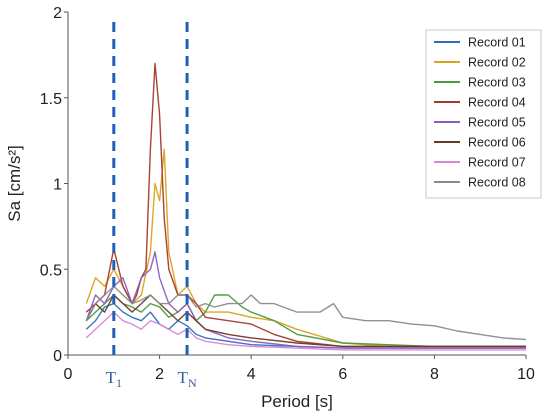 This screenshot has height=417, width=550. I want to click on legend-label-7: Record 07, so click(497, 163).